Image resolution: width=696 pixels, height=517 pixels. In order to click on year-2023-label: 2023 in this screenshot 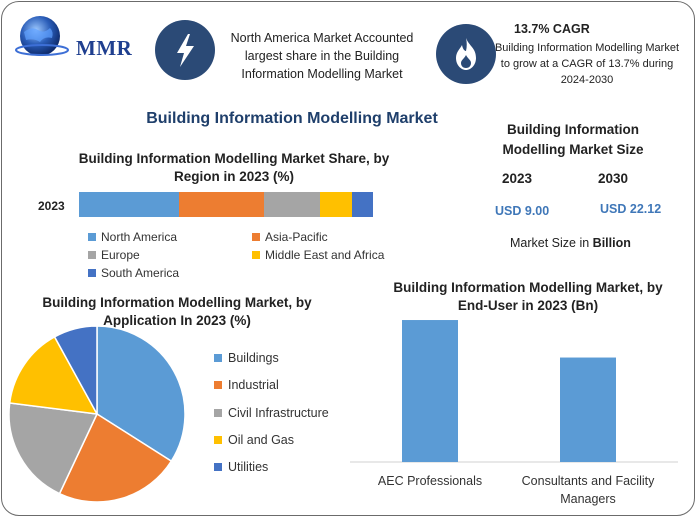, I will do `click(517, 178)`.